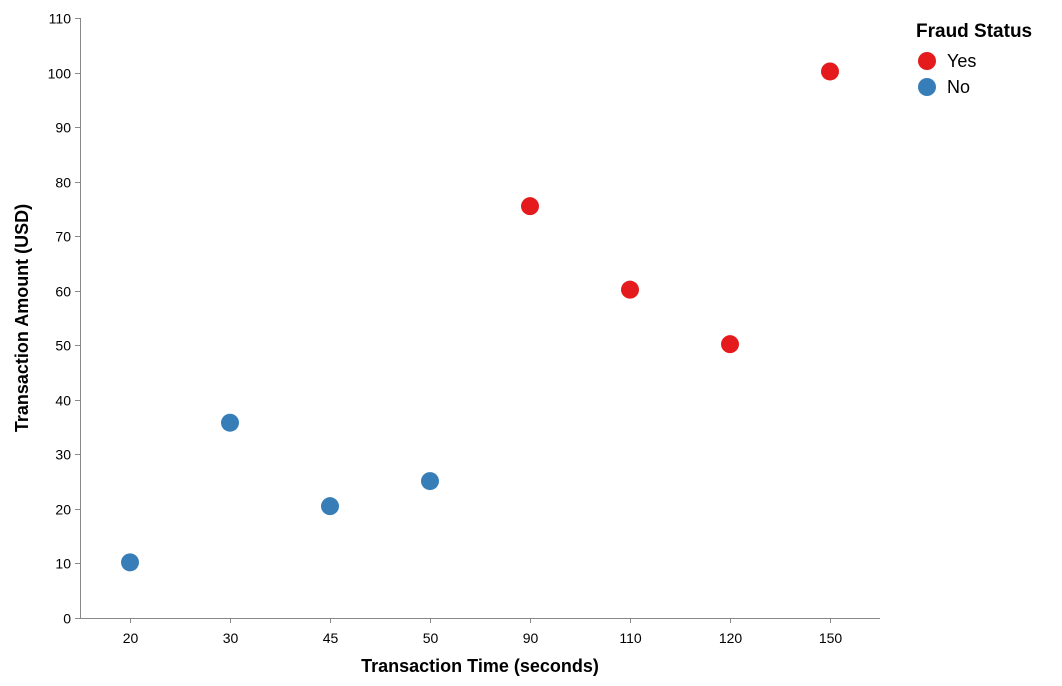 Image resolution: width=1062 pixels, height=686 pixels. I want to click on x-tick-label: 50, so click(431, 638).